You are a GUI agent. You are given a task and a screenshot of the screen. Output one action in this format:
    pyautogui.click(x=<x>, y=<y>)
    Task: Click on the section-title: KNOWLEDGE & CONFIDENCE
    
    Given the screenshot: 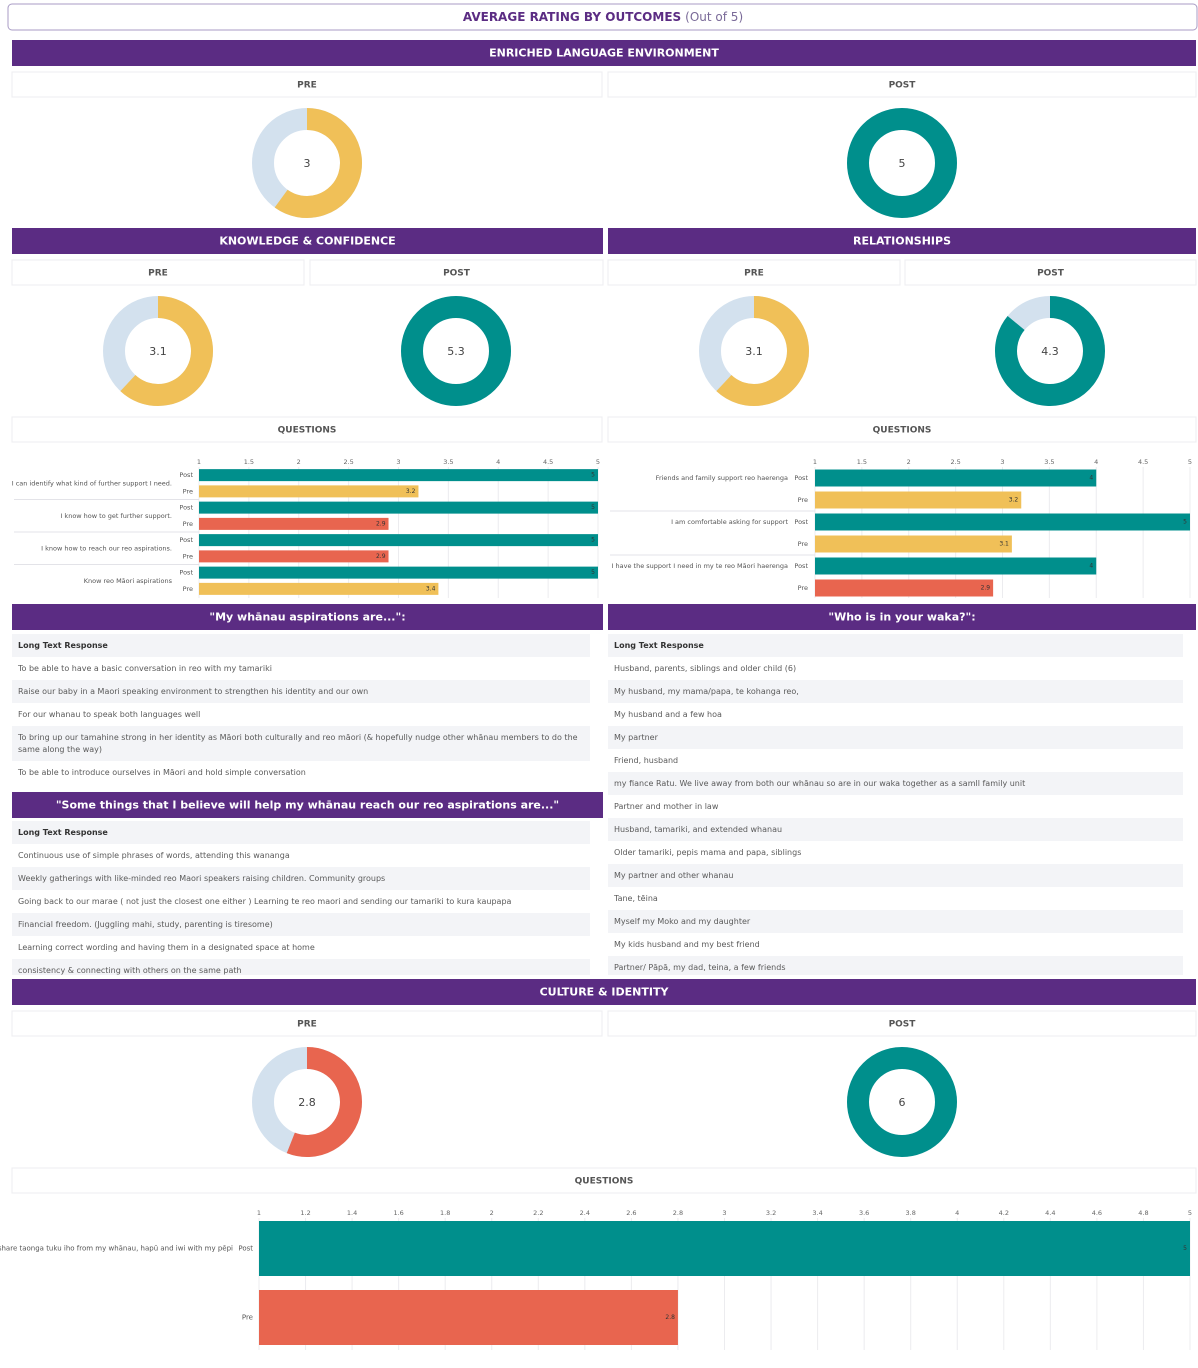 What is the action you would take?
    pyautogui.click(x=307, y=241)
    